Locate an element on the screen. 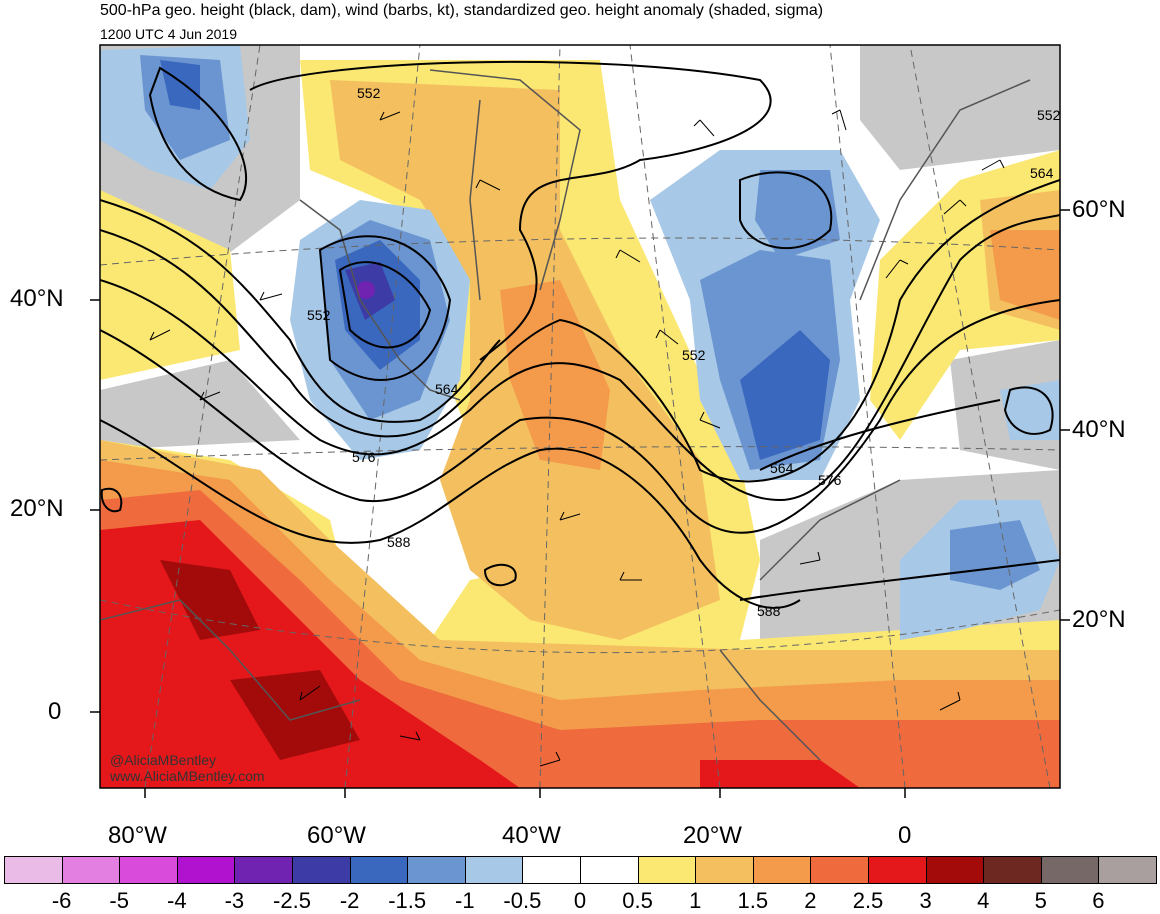  colorbar-tick-label: 0 is located at coordinates (580, 900).